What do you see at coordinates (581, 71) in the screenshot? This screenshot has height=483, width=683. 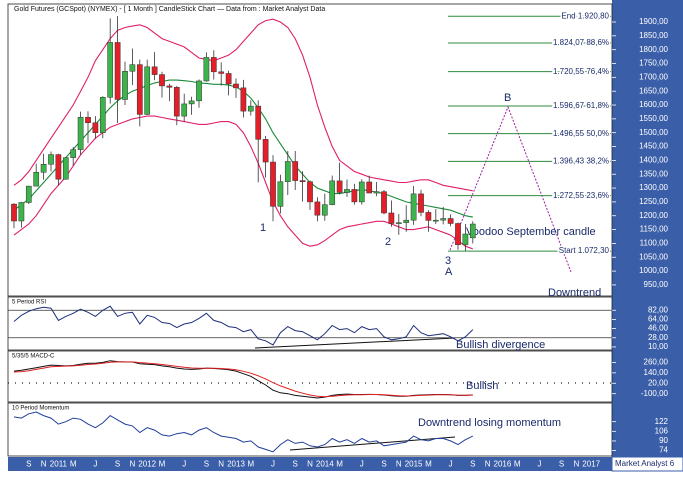 I see `fib-level-label: 1.720,55 76,4%` at bounding box center [581, 71].